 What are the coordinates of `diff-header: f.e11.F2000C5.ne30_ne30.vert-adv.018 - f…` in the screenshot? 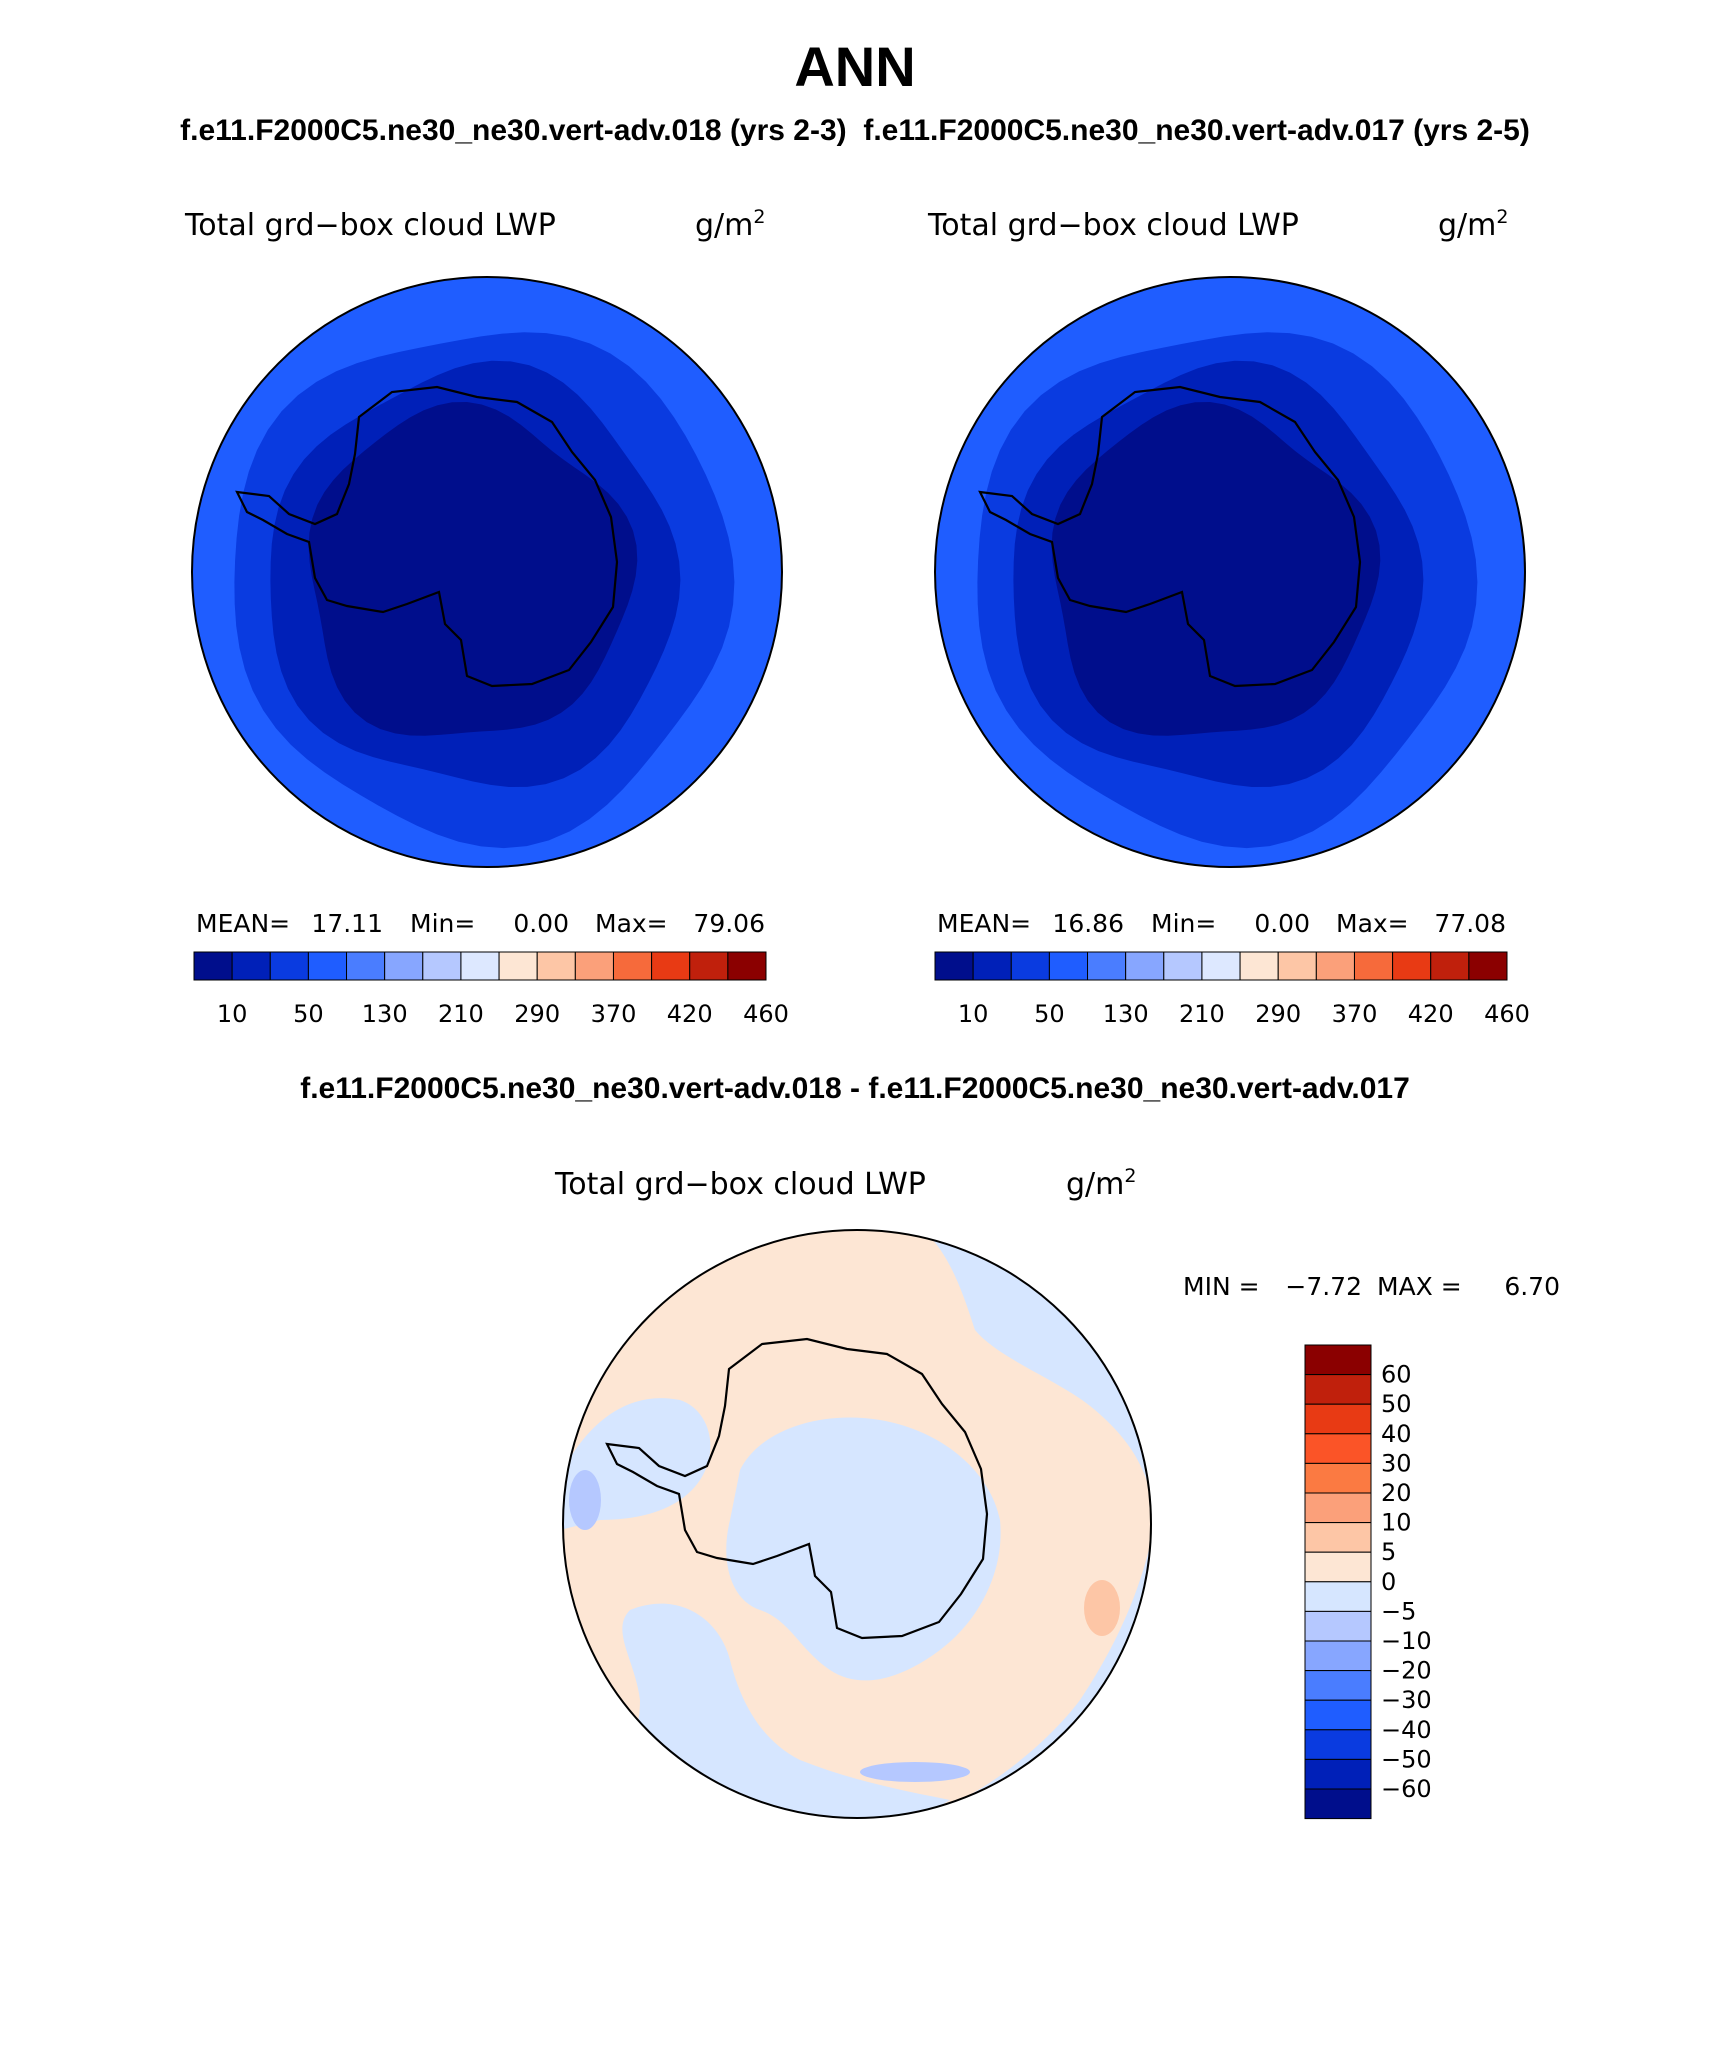 It's located at (855, 1088).